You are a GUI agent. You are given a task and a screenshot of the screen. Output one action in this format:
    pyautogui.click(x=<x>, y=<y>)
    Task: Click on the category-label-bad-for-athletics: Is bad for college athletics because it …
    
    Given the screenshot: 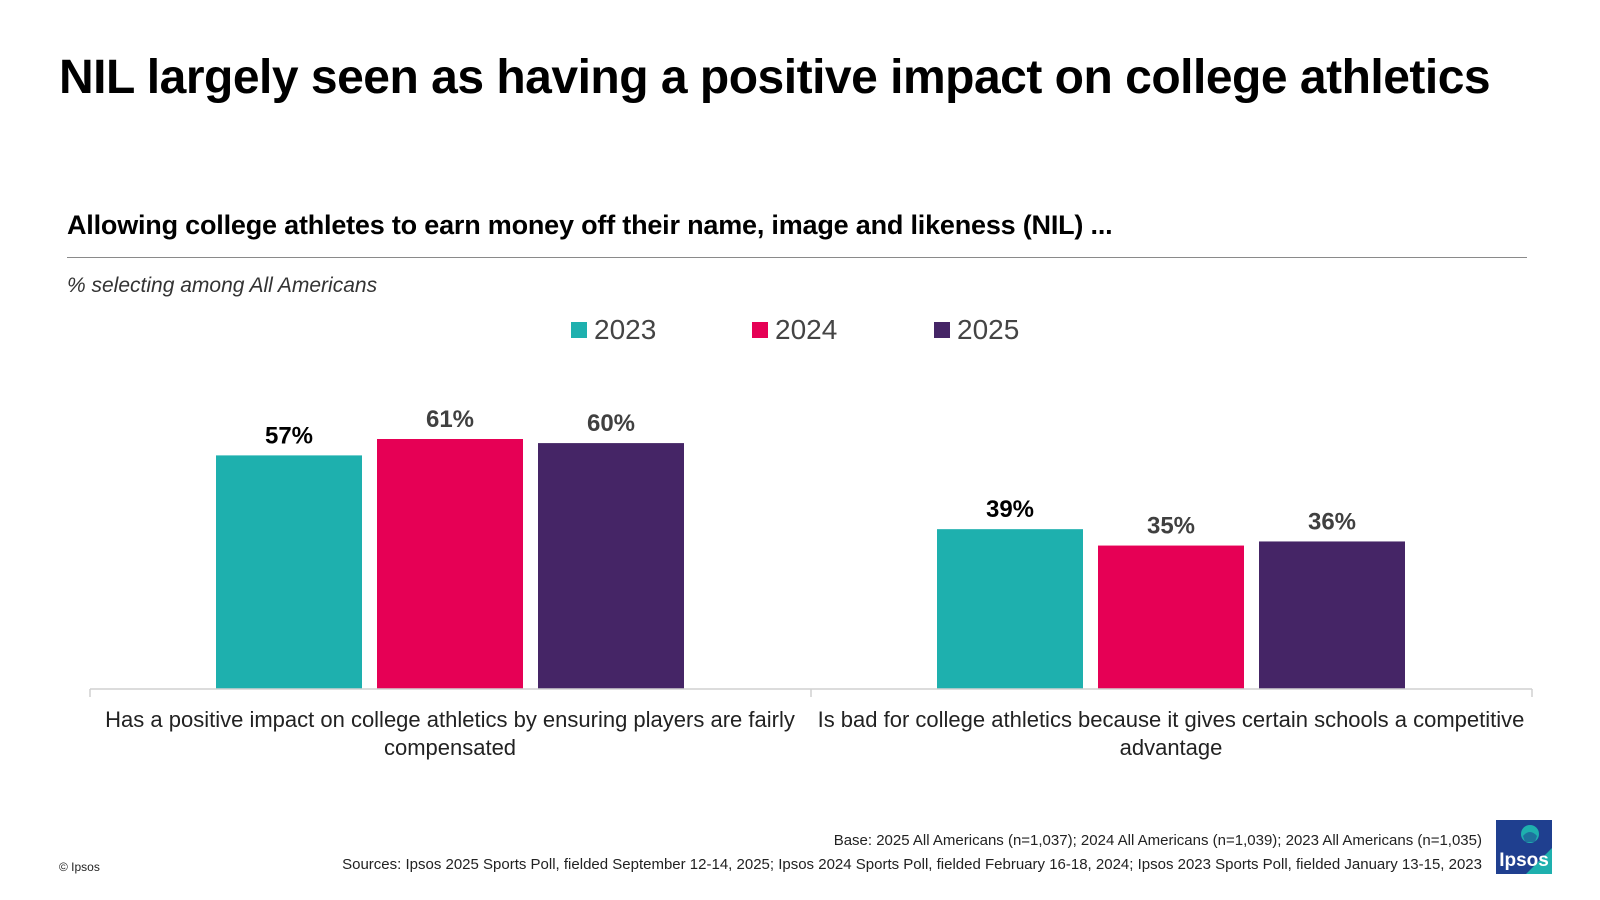 What is the action you would take?
    pyautogui.click(x=1171, y=733)
    